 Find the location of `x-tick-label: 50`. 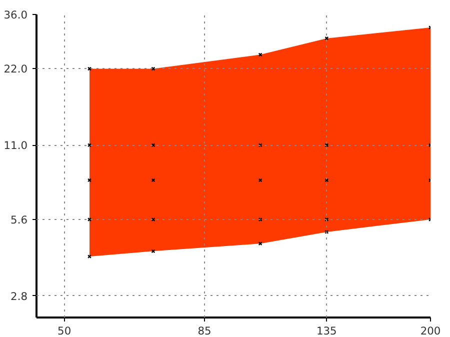

x-tick-label: 50 is located at coordinates (65, 330).